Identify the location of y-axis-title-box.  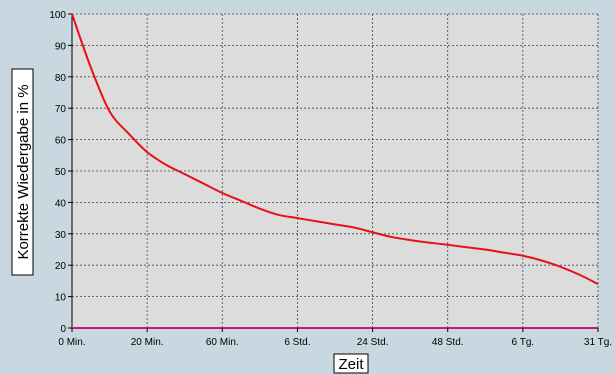
(22, 172).